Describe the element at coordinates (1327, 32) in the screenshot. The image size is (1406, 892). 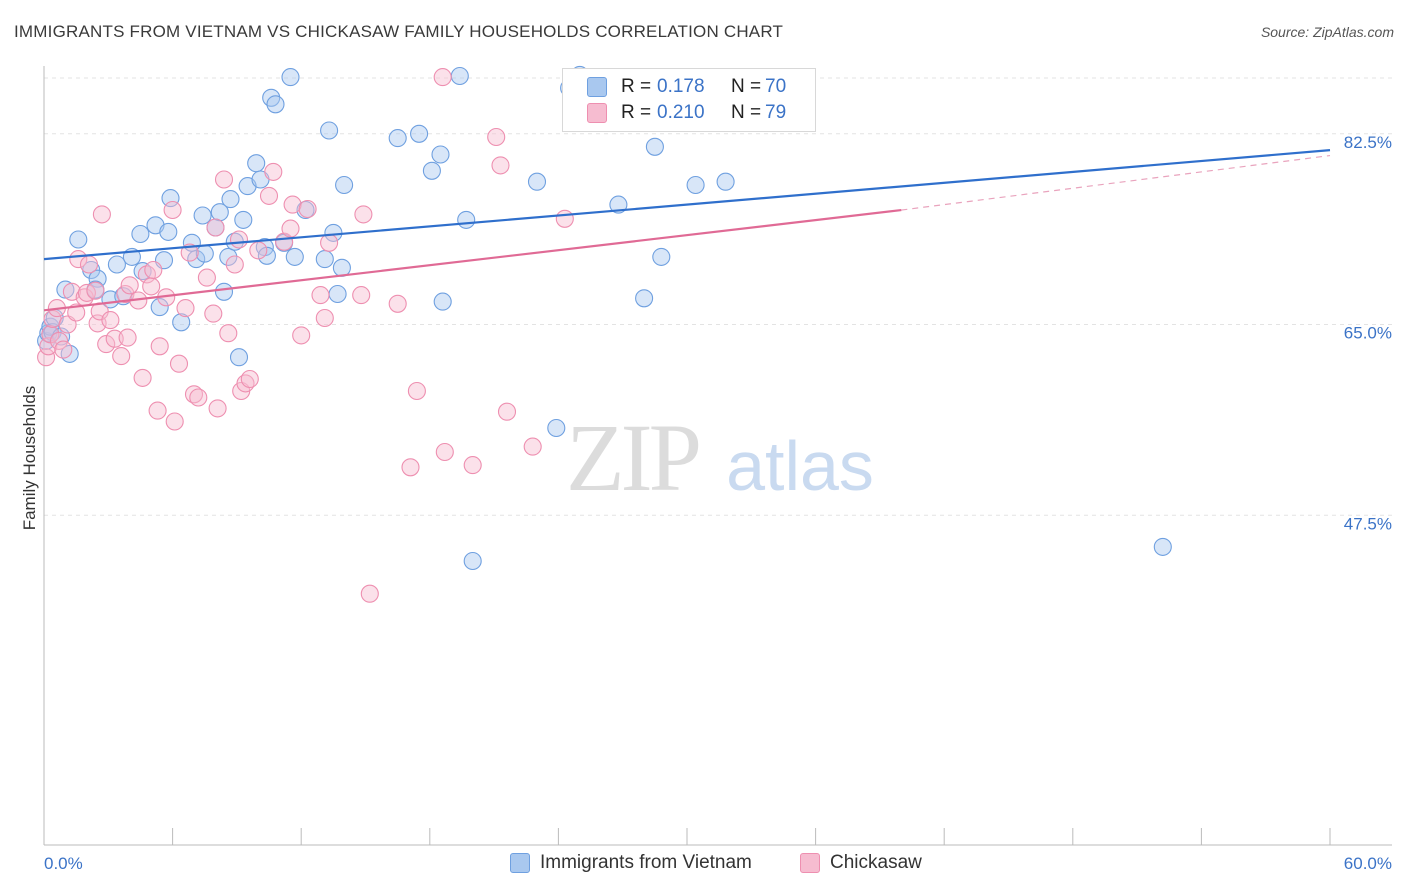
I see `source-label: Source: ZipAtlas.com` at that location.